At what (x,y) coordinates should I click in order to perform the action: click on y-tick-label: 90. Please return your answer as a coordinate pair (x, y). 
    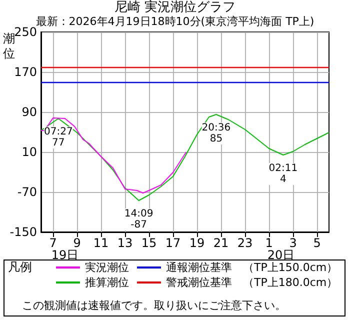
    Looking at the image, I should click on (29, 112).